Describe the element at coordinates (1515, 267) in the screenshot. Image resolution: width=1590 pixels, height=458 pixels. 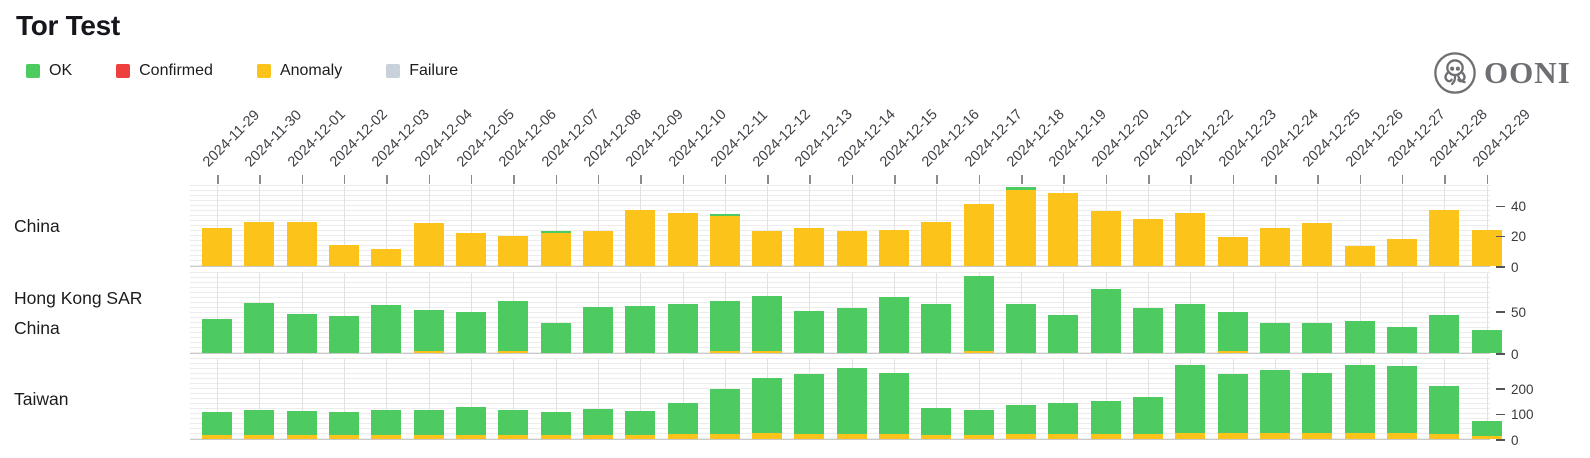
I see `y-axis-value: 0` at that location.